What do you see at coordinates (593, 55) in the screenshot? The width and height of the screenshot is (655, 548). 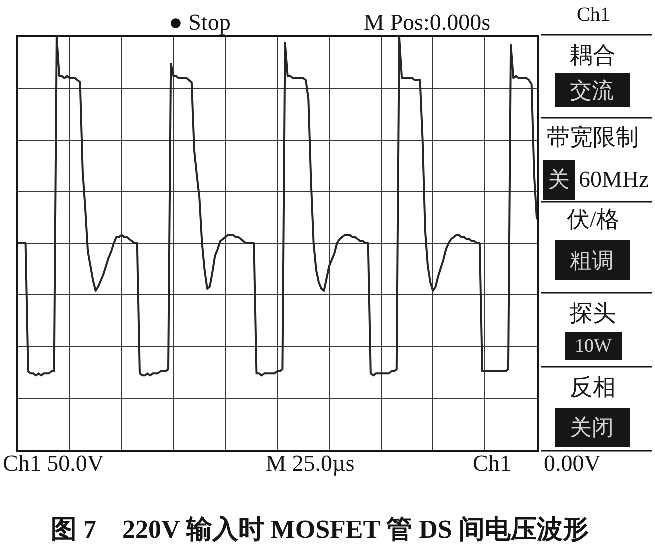 I see `text: 耦合` at bounding box center [593, 55].